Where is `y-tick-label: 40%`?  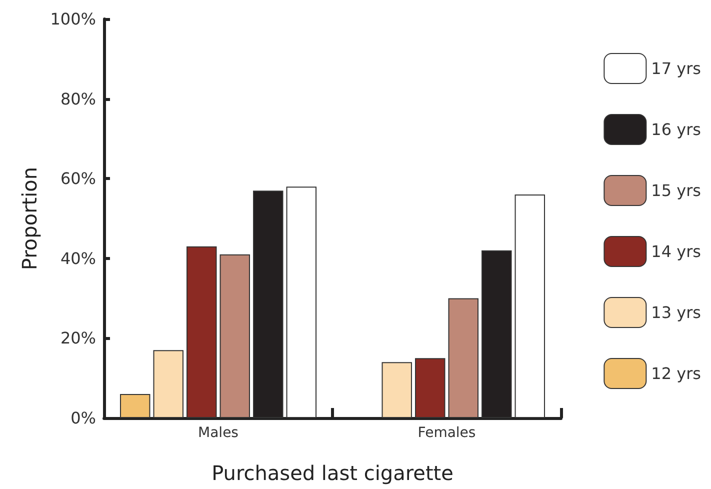
y-tick-label: 40% is located at coordinates (78, 258).